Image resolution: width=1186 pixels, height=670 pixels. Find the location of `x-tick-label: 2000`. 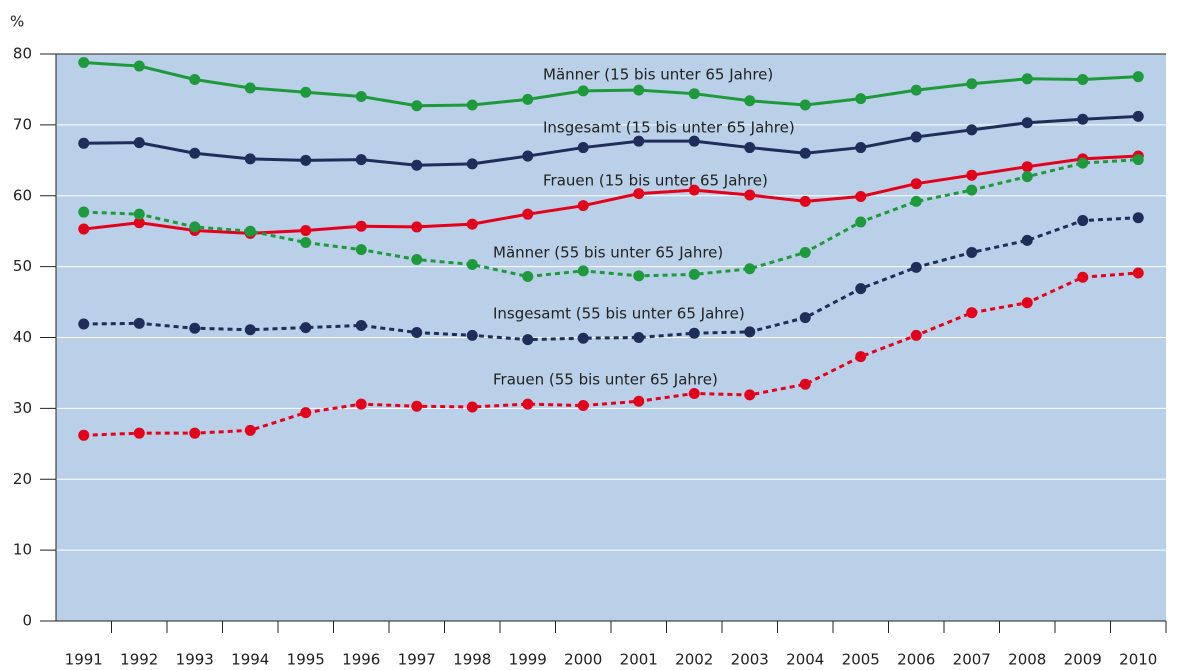

x-tick-label: 2000 is located at coordinates (583, 660).